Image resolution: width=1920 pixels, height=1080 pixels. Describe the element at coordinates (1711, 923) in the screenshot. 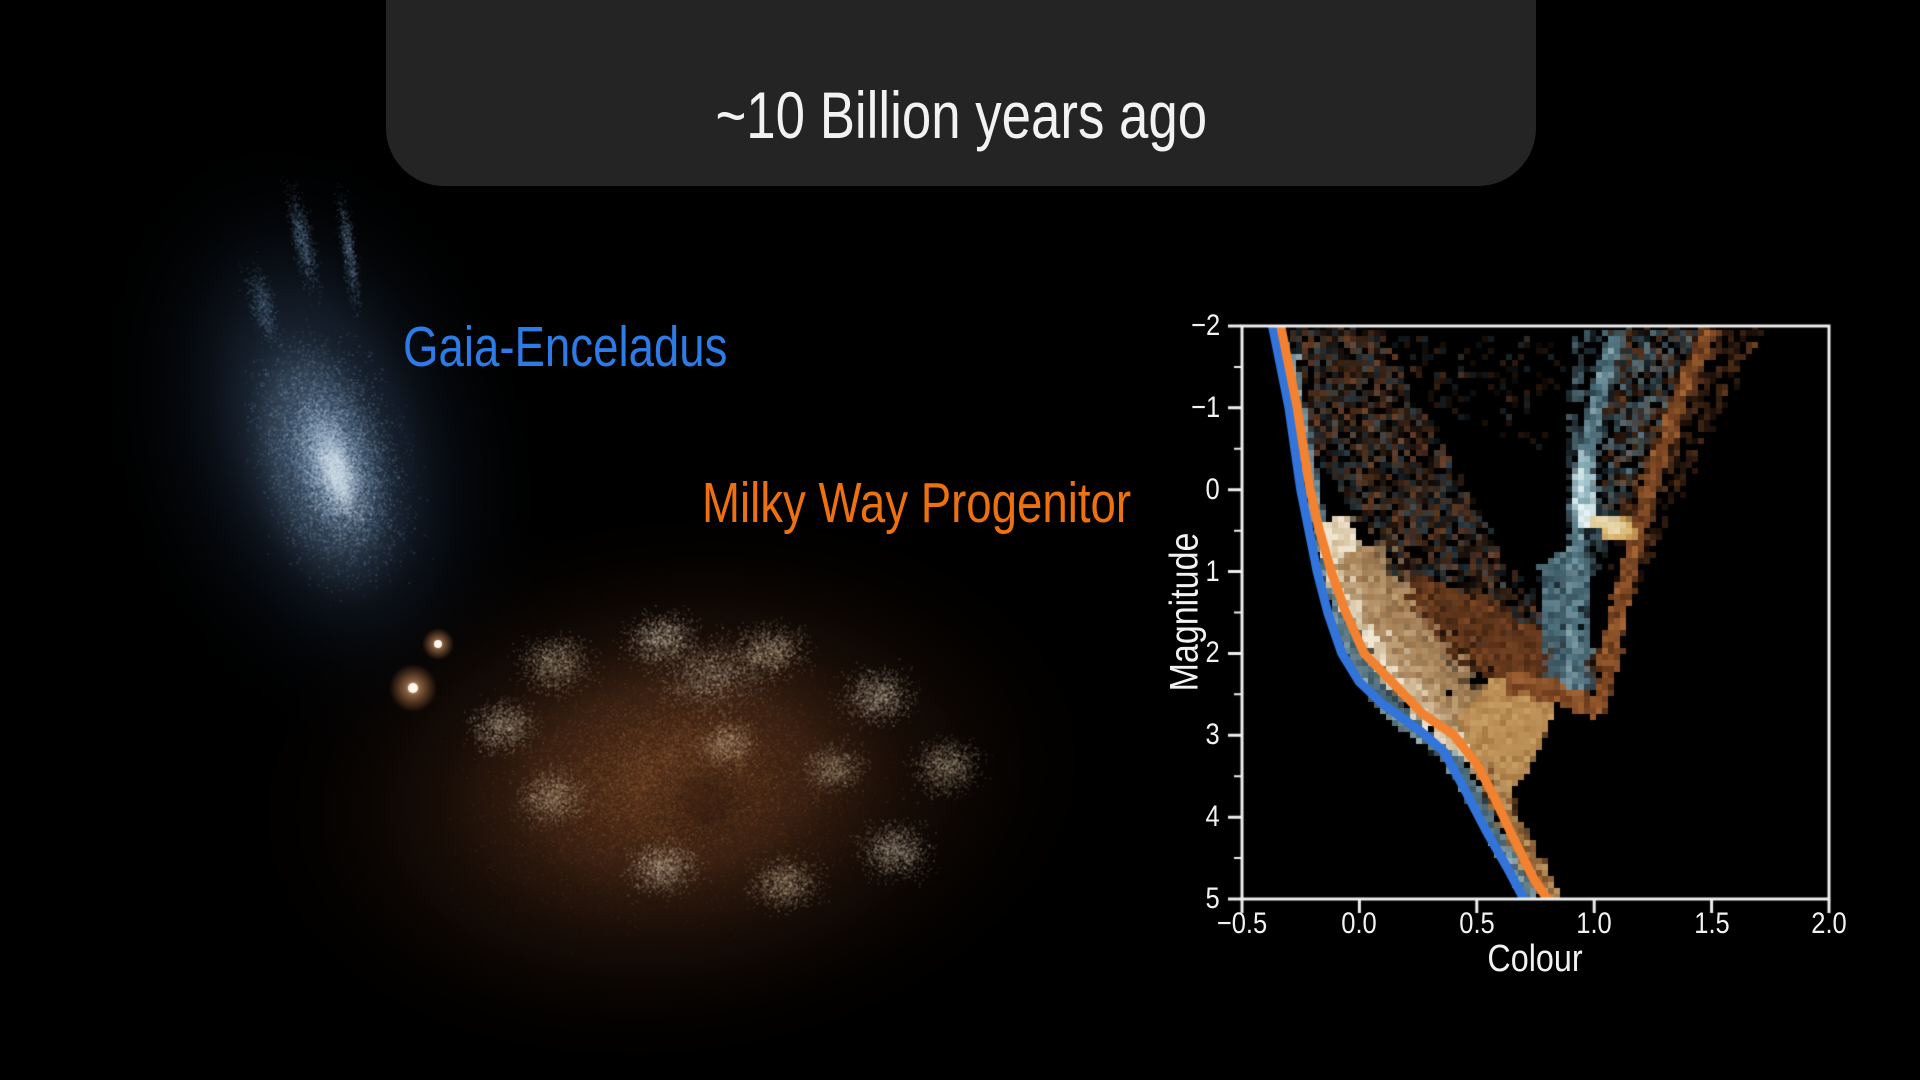

I see `x-tick-label: 1.5` at that location.